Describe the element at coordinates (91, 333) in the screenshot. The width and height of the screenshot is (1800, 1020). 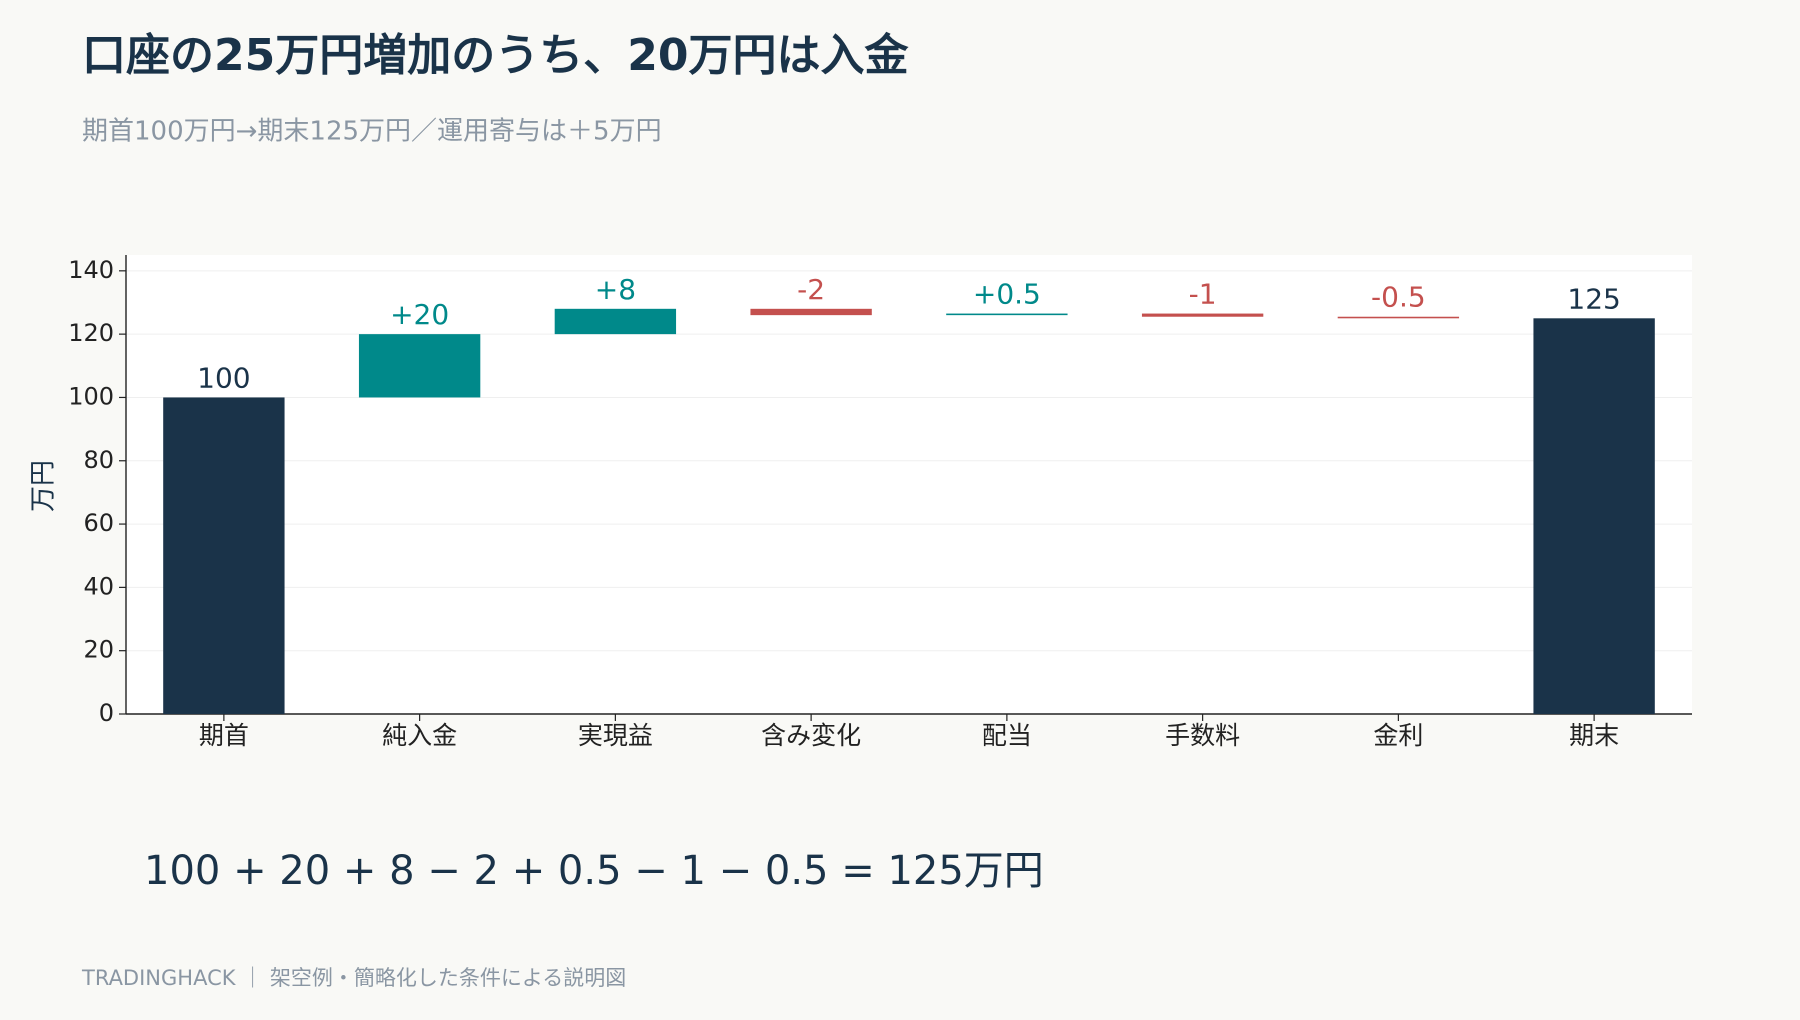
I see `y-tick-label: 120` at that location.